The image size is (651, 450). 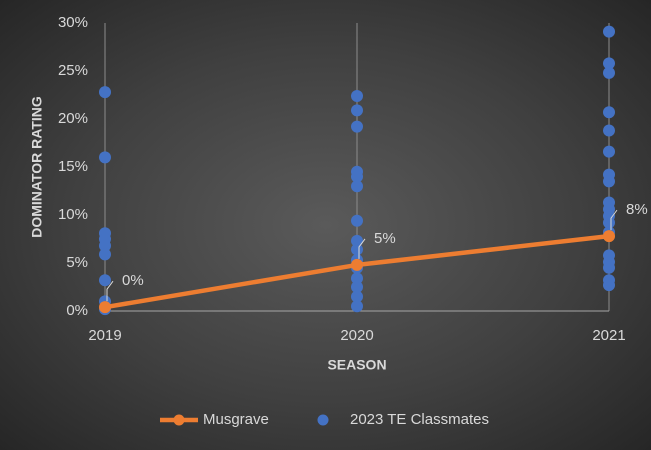 What do you see at coordinates (77, 262) in the screenshot?
I see `y-tick-label: 5%` at bounding box center [77, 262].